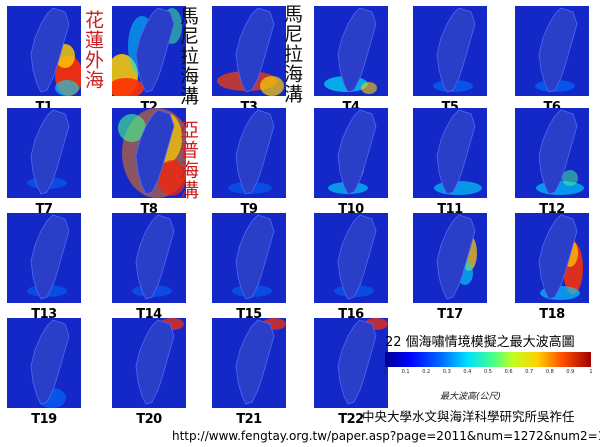 The image size is (600, 447). Describe the element at coordinates (149, 419) in the screenshot. I see `panel-label-t20: T20` at that location.